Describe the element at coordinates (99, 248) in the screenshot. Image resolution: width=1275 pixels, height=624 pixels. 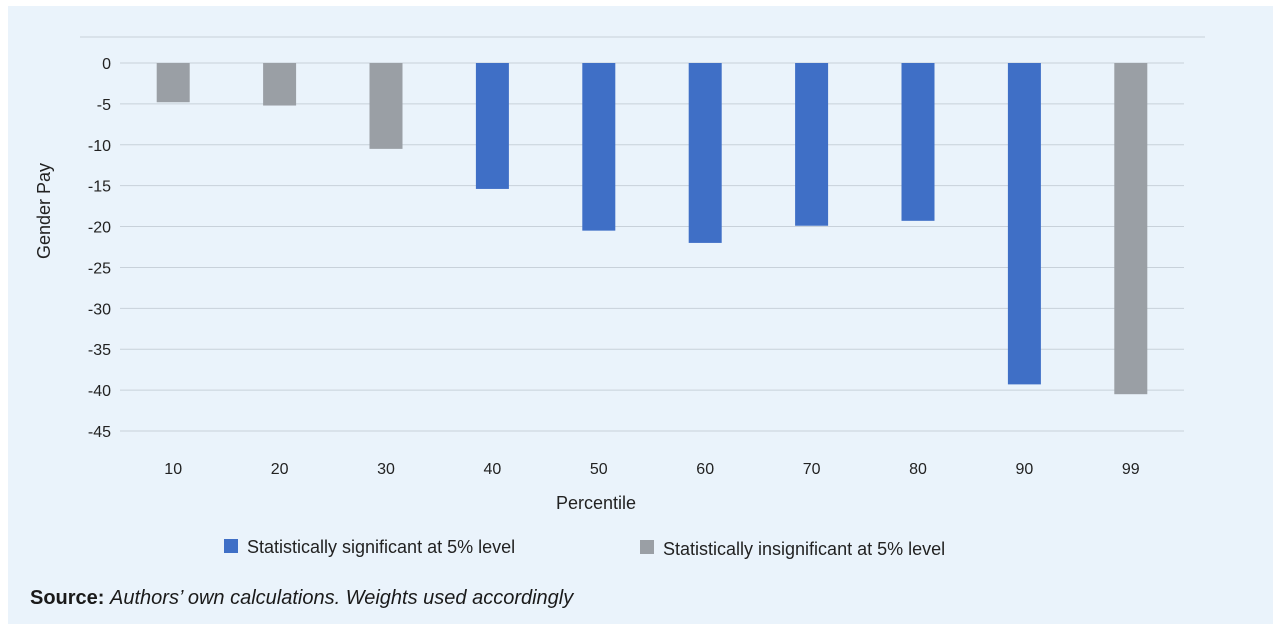
I see `y-axis-tick-labels: 0 -5 -10 -15 -20 -25 -30 -35 -40 -45` at that location.